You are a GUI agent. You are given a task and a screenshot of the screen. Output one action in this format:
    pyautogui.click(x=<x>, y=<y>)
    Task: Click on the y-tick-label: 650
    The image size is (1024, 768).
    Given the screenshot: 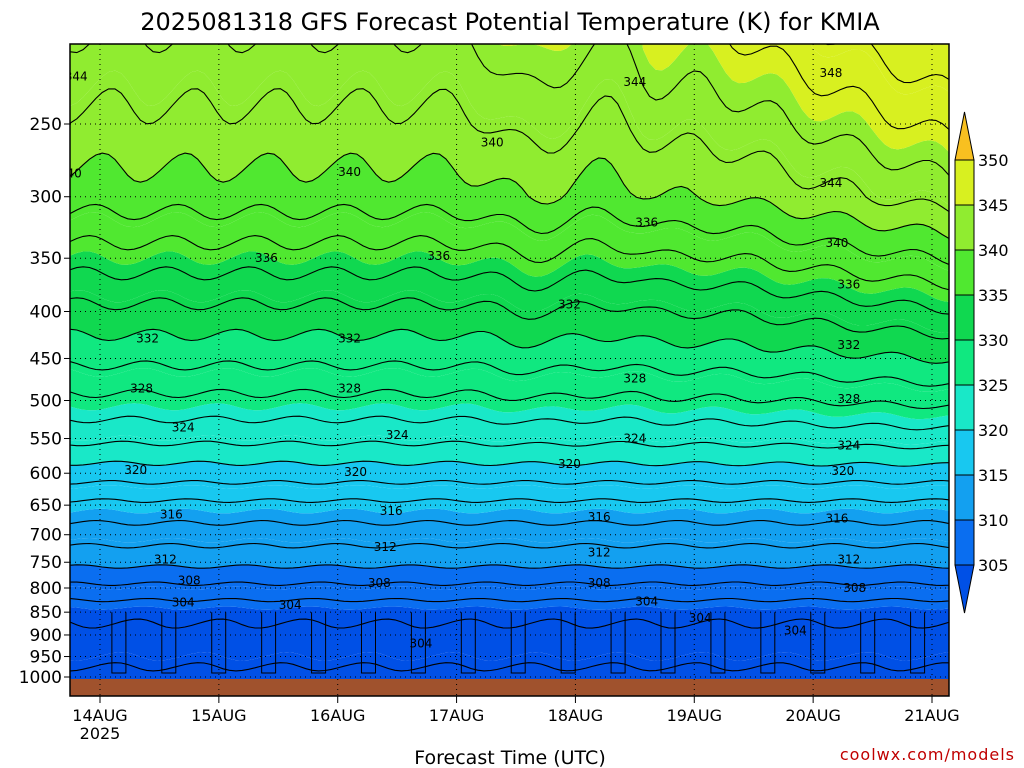 What is the action you would take?
    pyautogui.click(x=46, y=506)
    